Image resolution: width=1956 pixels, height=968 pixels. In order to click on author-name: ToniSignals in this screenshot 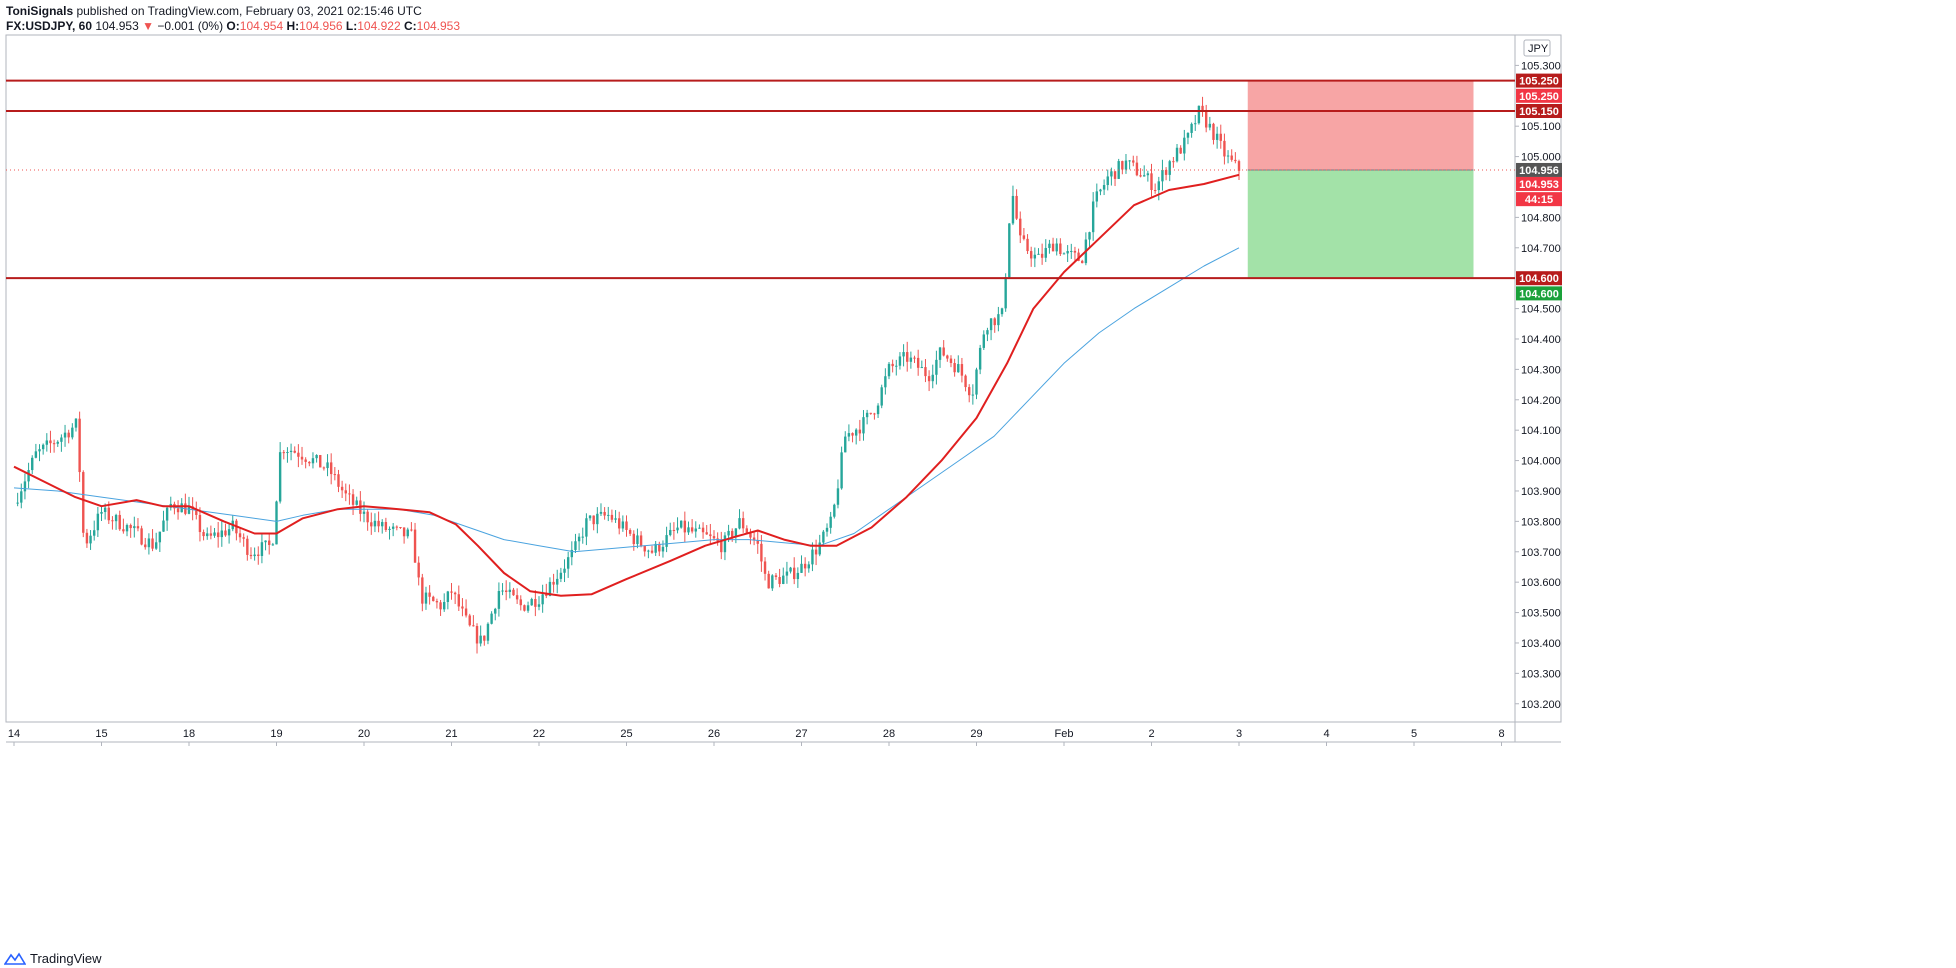, I will do `click(40, 11)`.